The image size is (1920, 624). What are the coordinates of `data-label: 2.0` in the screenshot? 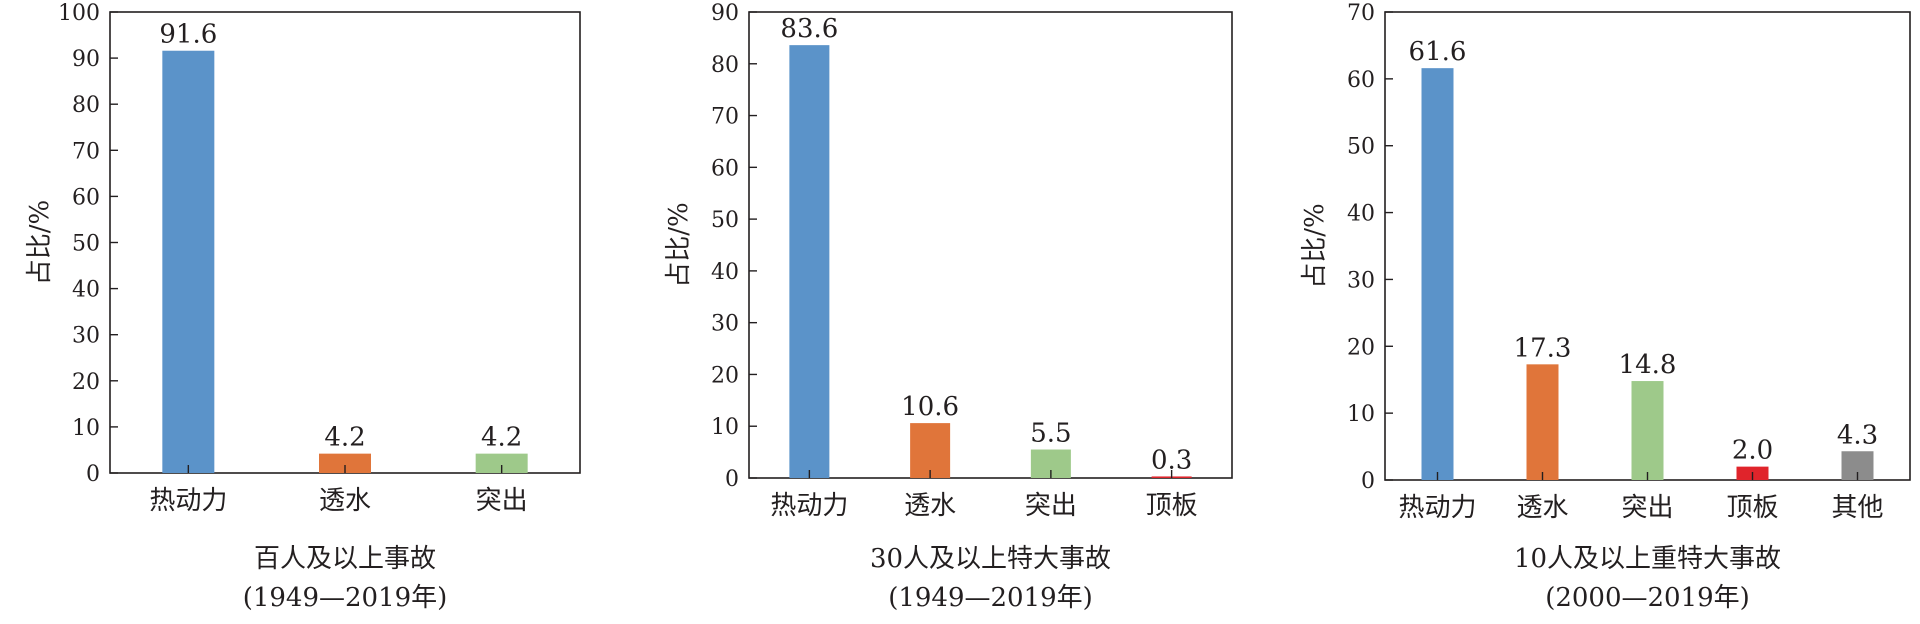 It's located at (1752, 451).